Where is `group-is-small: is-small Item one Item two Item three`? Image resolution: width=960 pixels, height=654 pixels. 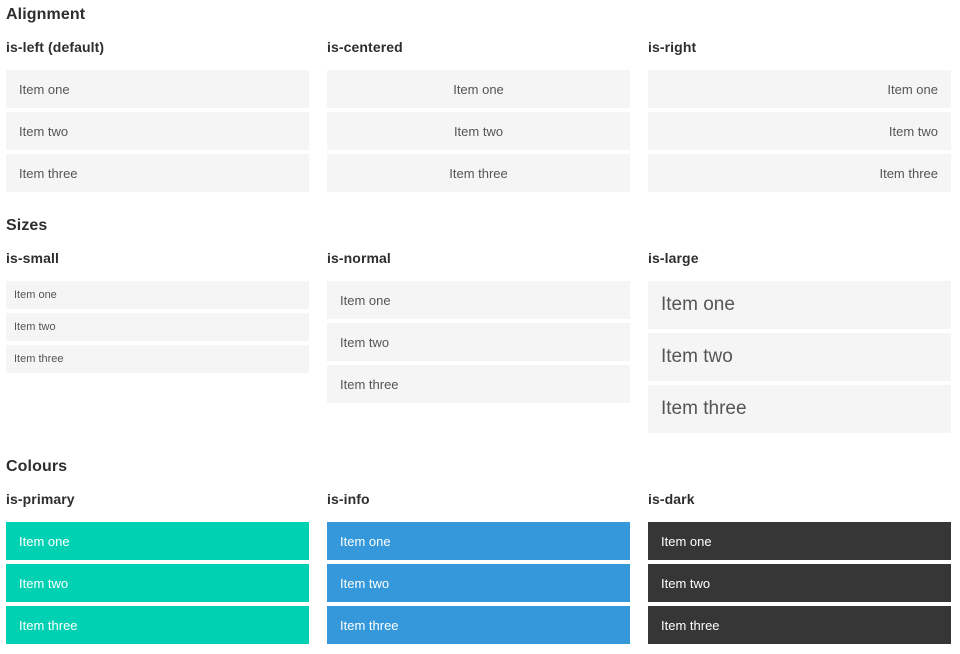 group-is-small: is-small Item one Item two Item three is located at coordinates (157, 313).